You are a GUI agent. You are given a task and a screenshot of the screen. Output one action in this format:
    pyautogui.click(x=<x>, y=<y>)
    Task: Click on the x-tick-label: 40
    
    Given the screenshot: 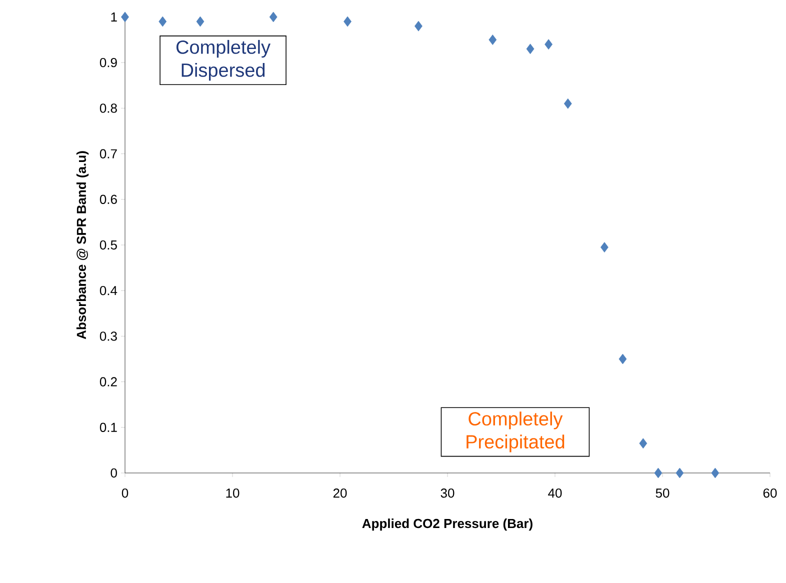 What is the action you would take?
    pyautogui.click(x=555, y=493)
    